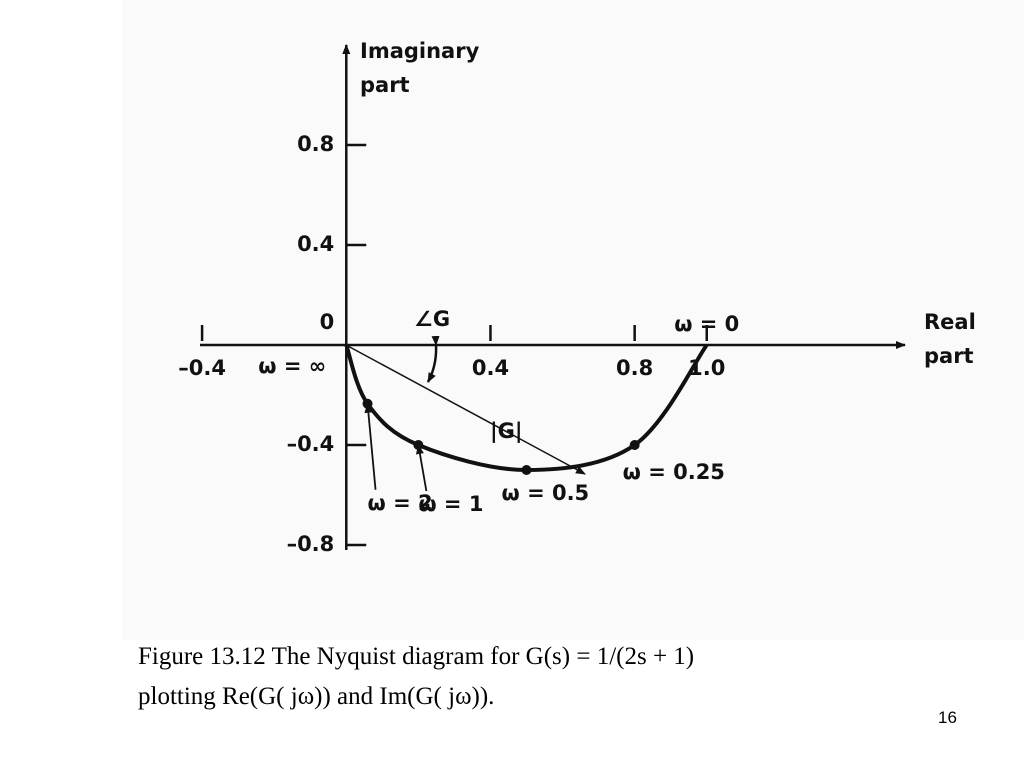 This screenshot has height=768, width=1024. I want to click on y-axis-label: Imaginary part, so click(420, 68).